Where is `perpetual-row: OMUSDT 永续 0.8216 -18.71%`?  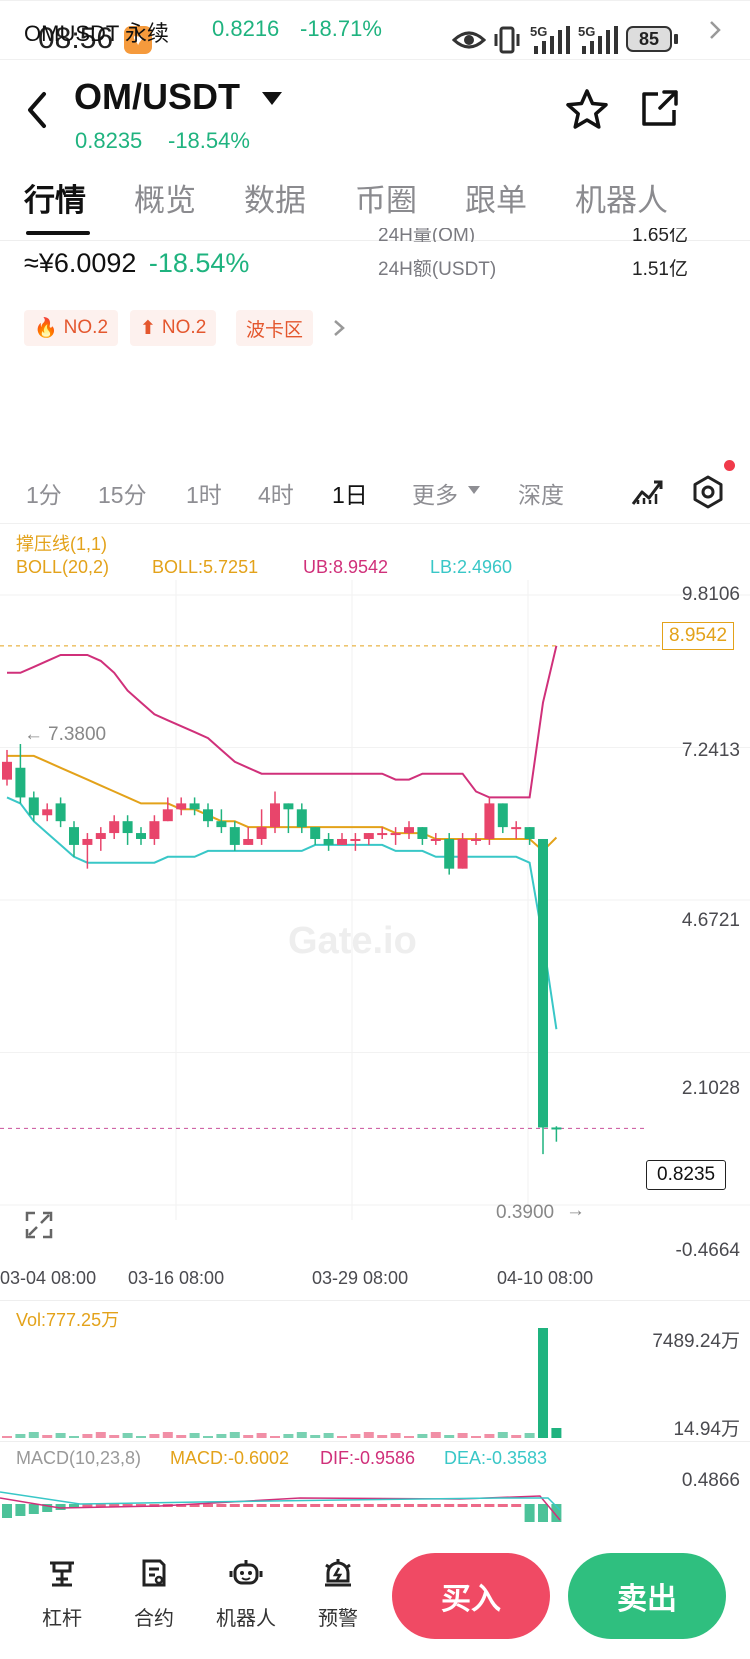 perpetual-row: OMUSDT 永续 0.8216 -18.71% is located at coordinates (375, 30).